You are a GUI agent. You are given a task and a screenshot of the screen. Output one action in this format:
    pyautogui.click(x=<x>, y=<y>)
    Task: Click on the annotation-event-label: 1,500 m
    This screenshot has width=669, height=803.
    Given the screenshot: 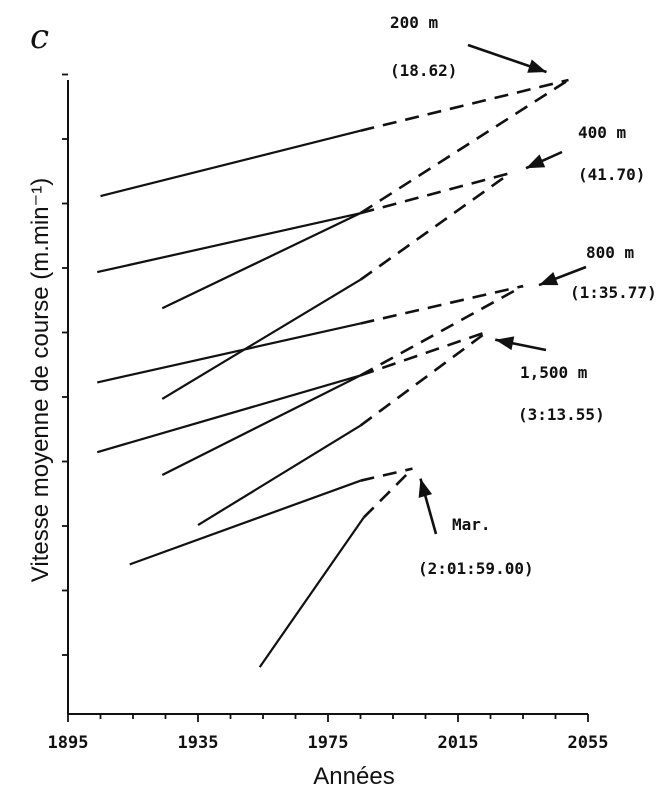 What is the action you would take?
    pyautogui.click(x=554, y=372)
    